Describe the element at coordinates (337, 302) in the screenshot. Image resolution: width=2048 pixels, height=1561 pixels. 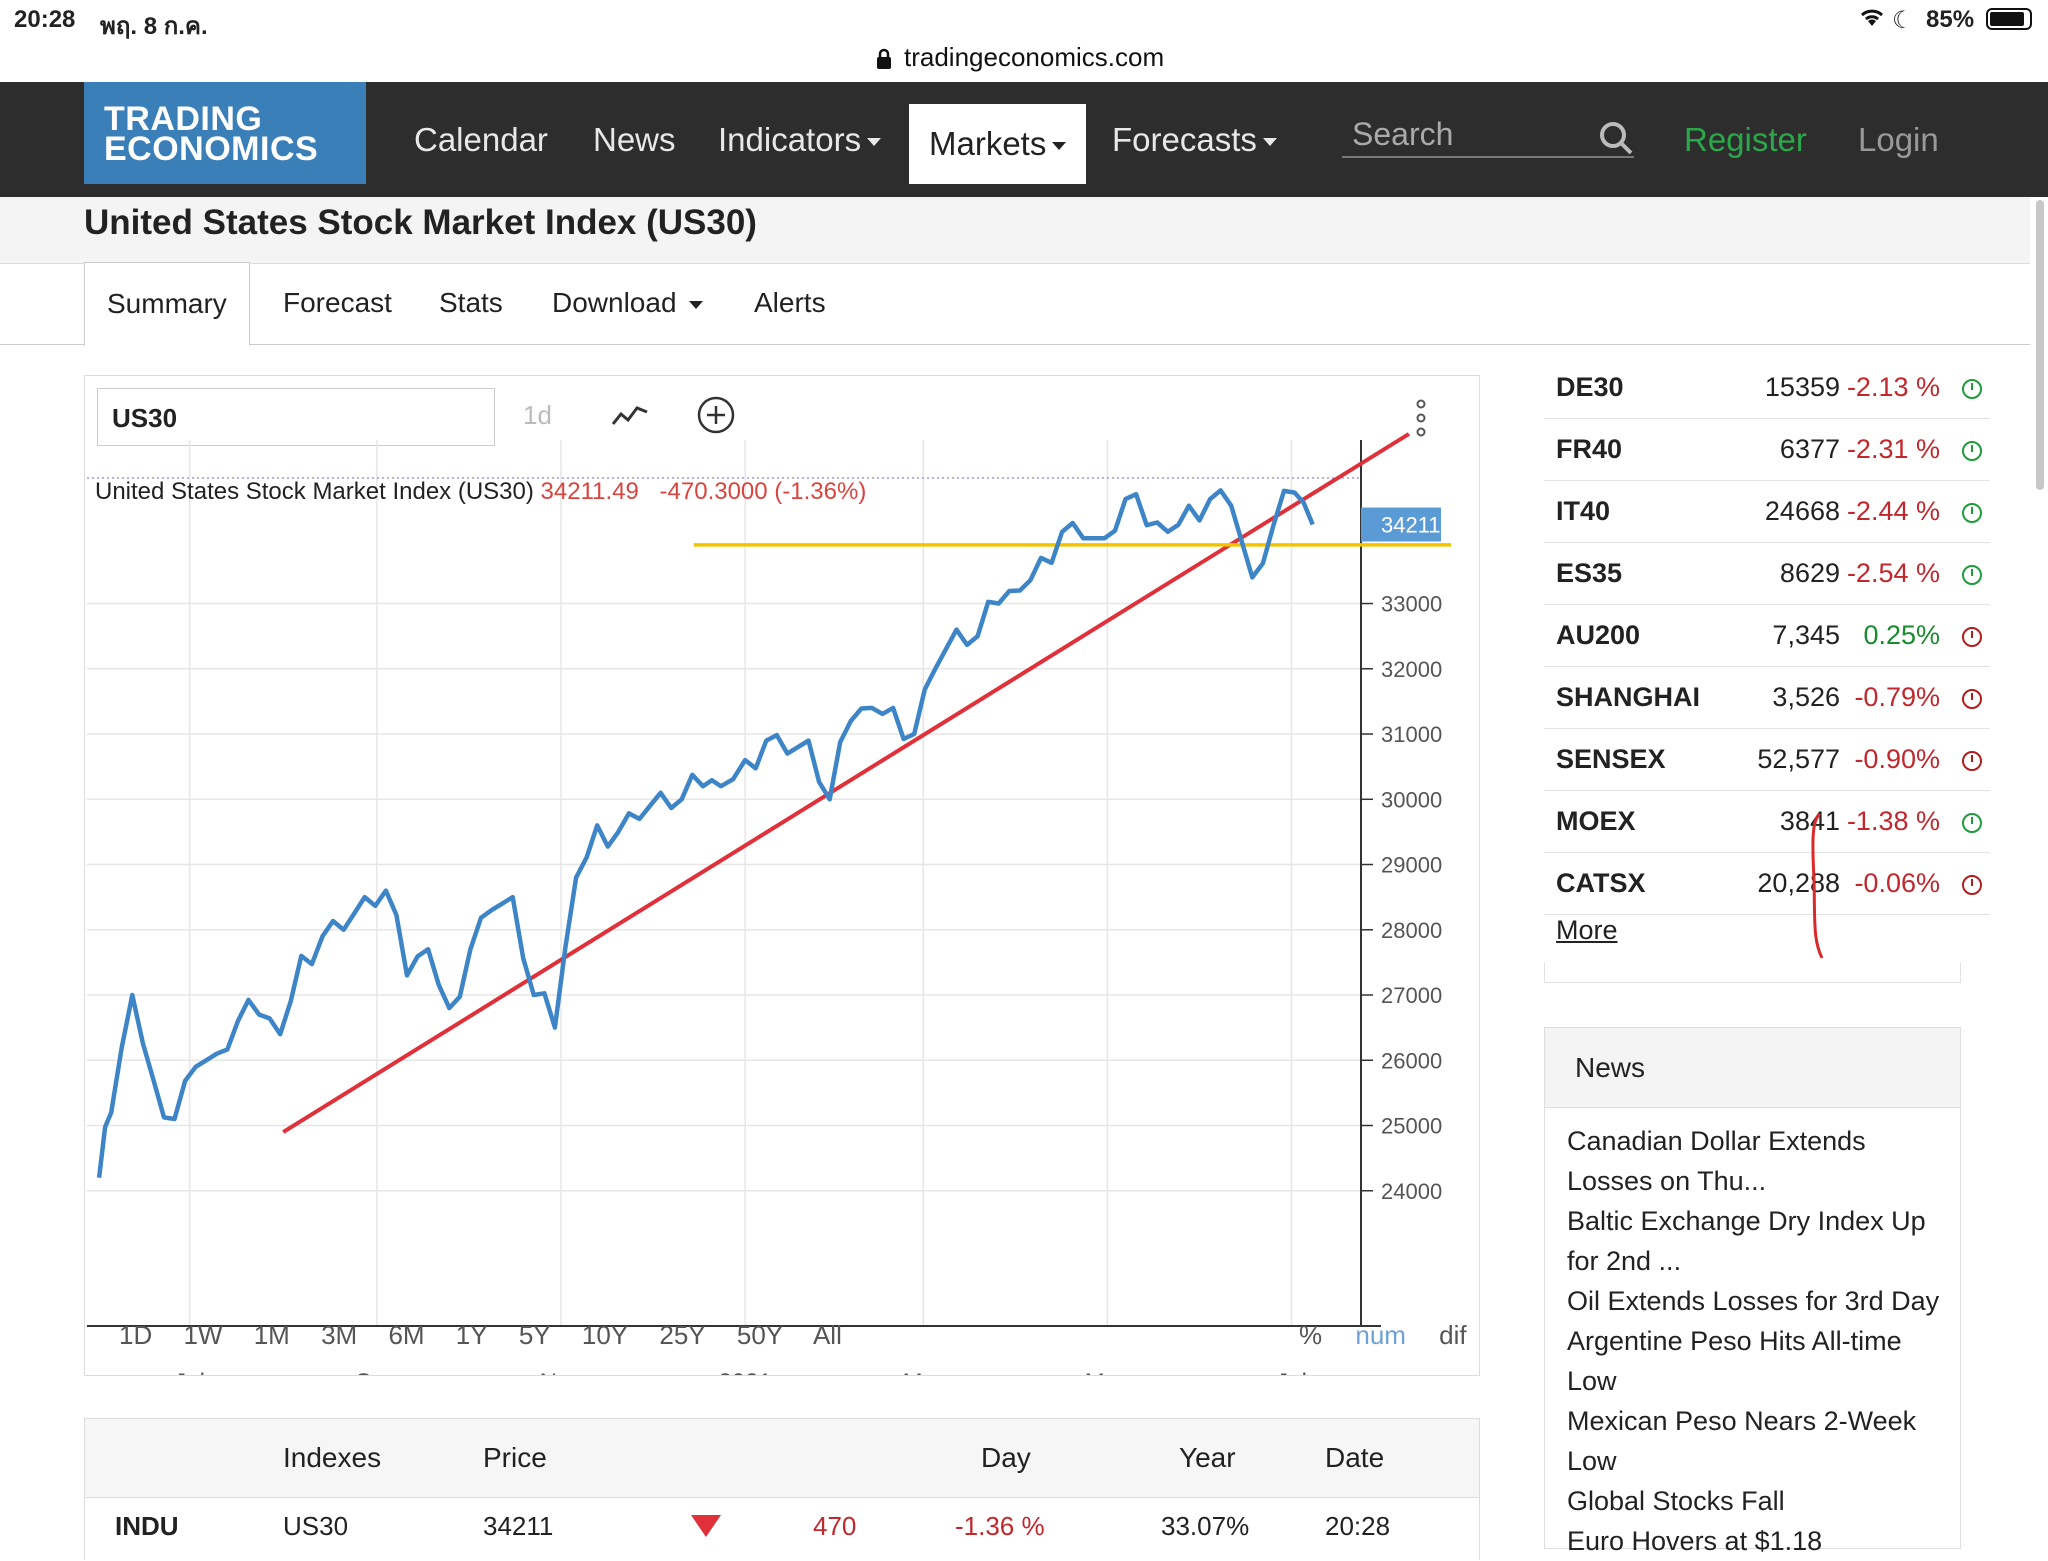
I see `tab-forecast: Forecast` at that location.